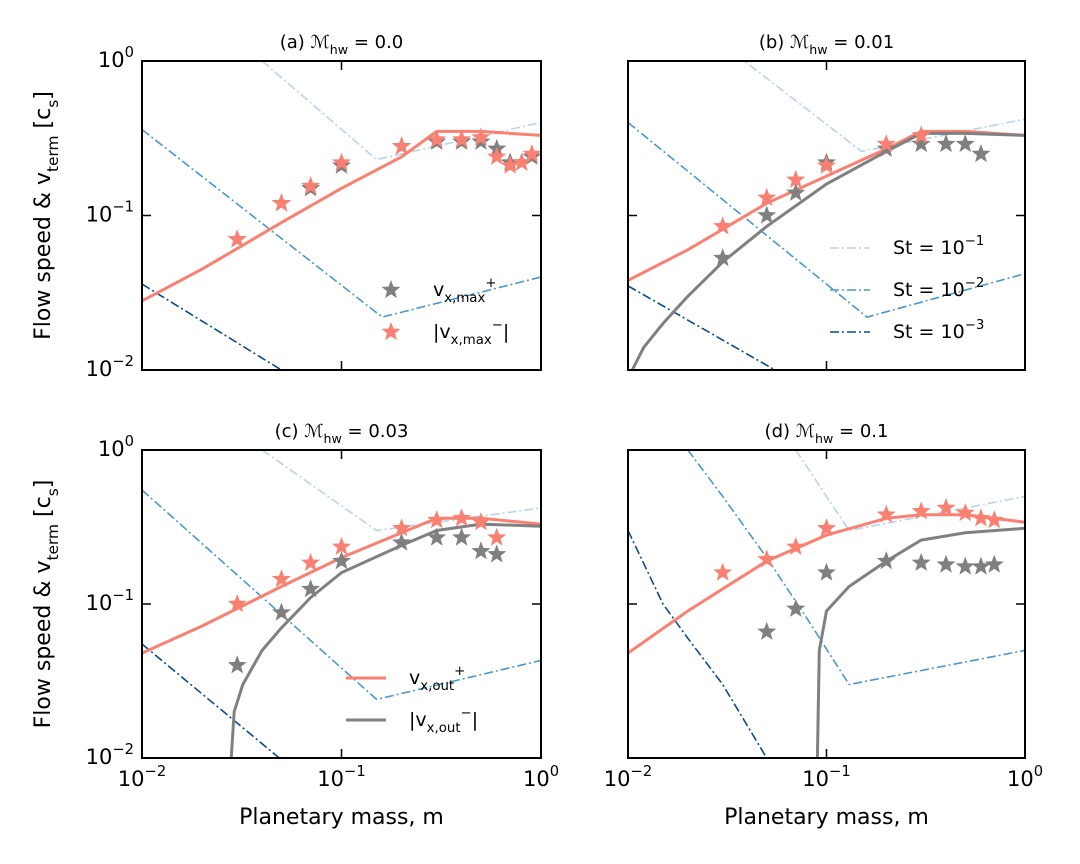 The image size is (1080, 864). Describe the element at coordinates (938, 288) in the screenshot. I see `legend-text: St = 10−2` at that location.